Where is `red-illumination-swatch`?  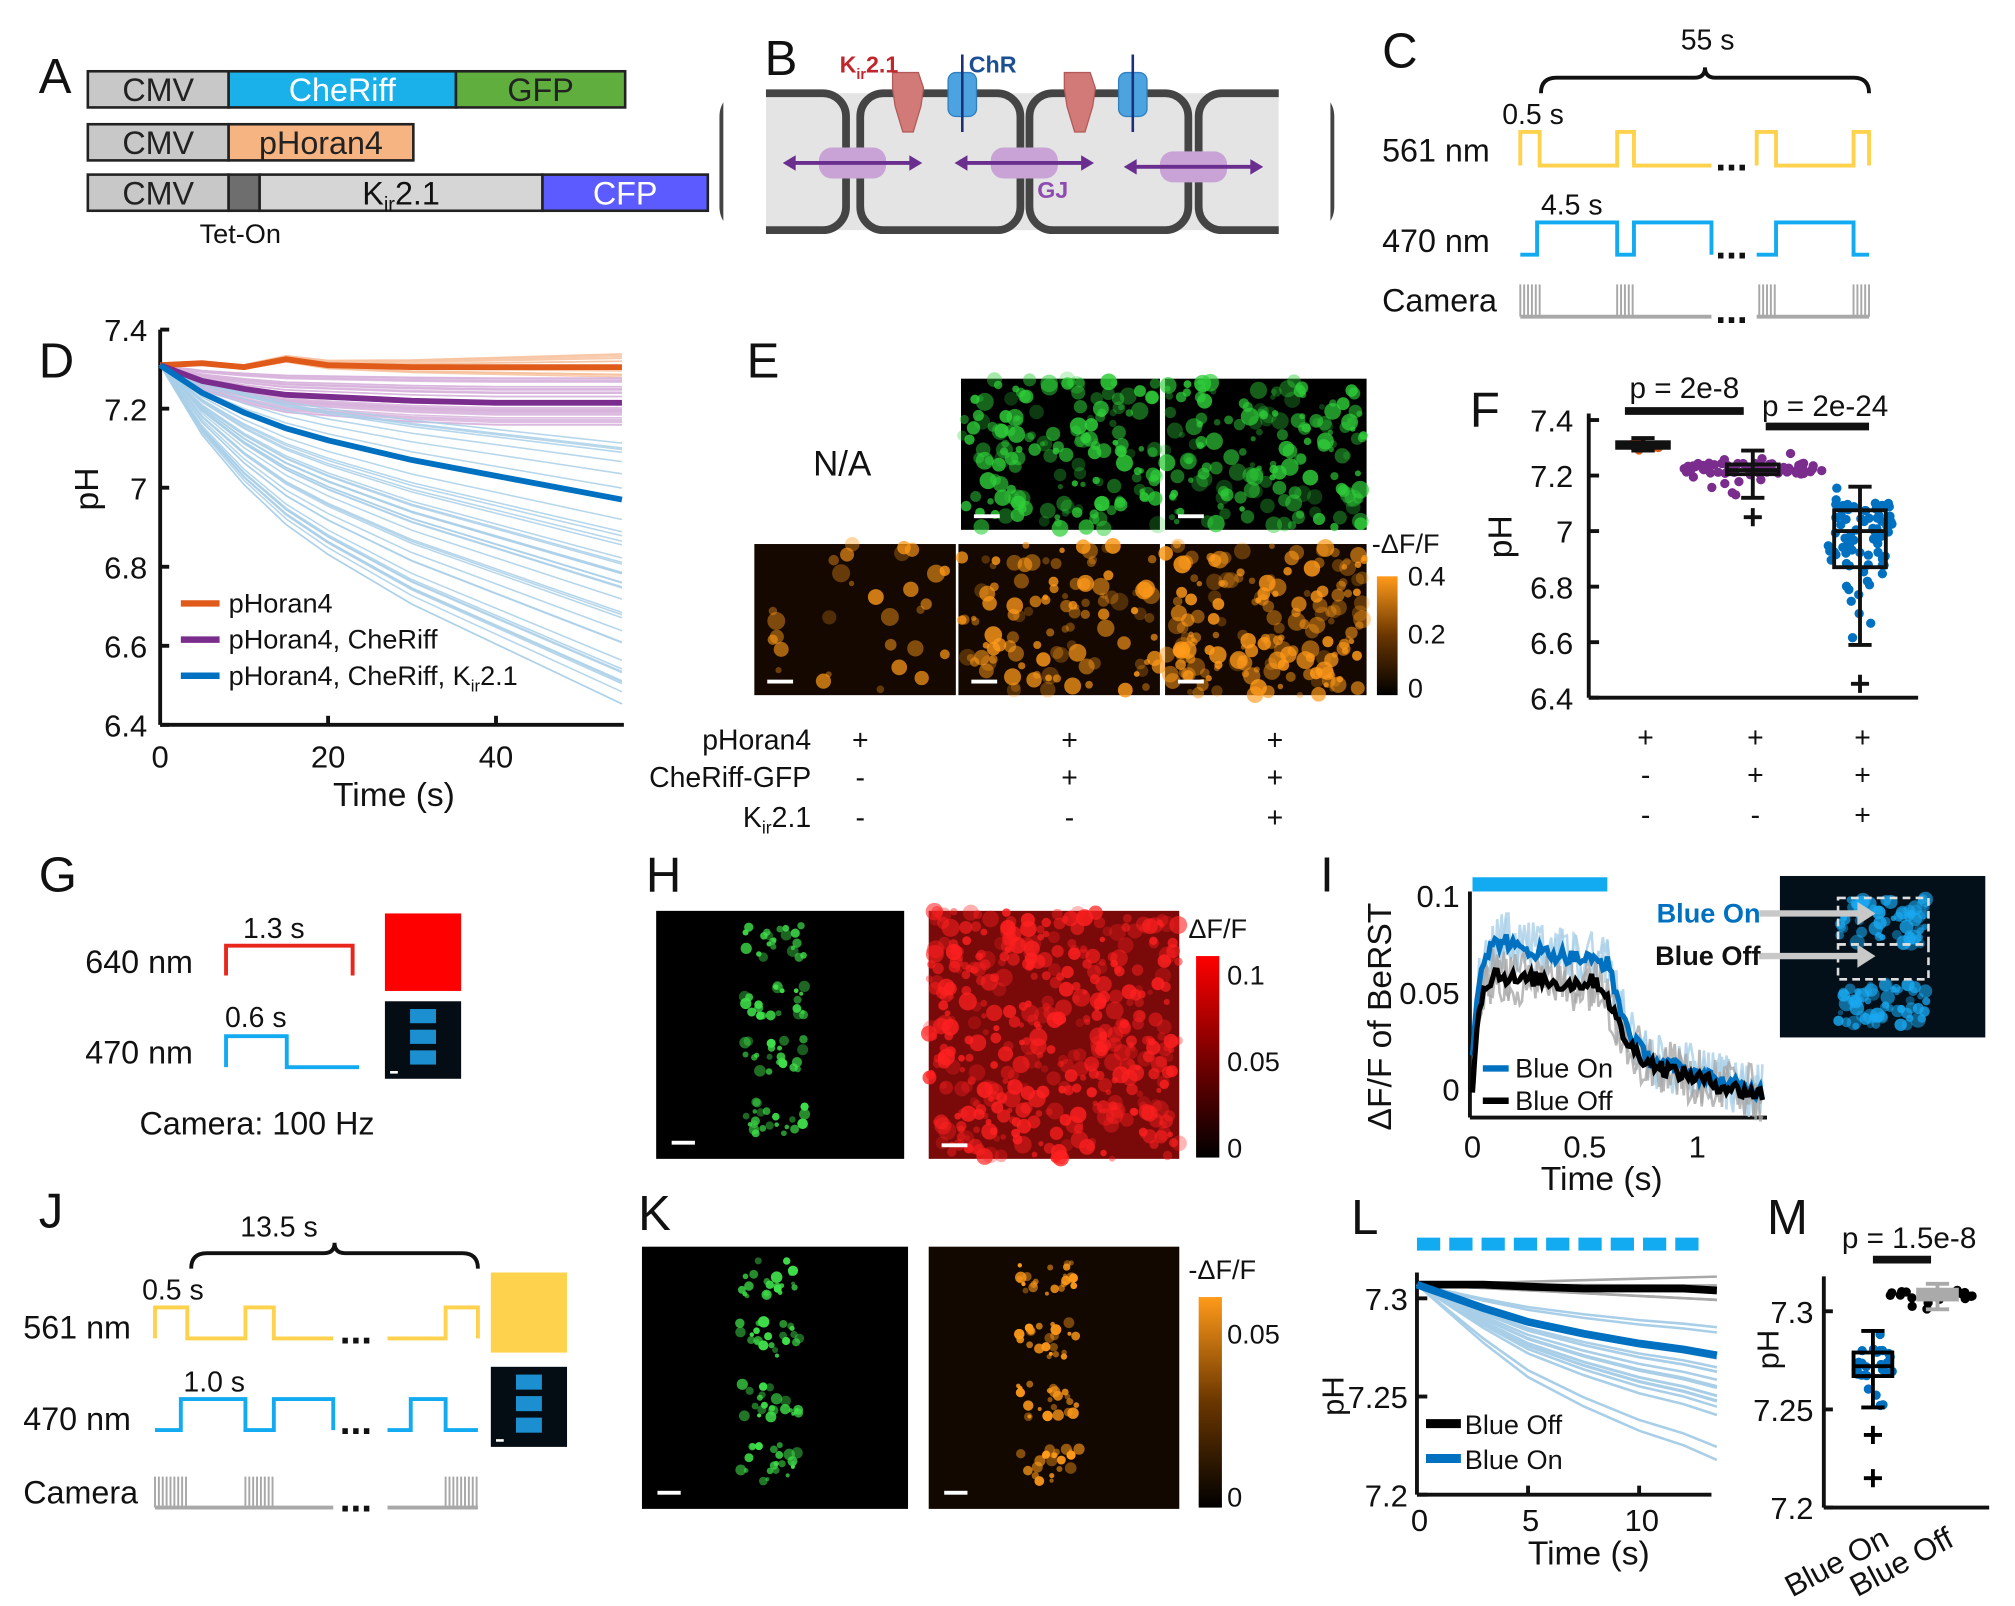
red-illumination-swatch is located at coordinates (423, 952).